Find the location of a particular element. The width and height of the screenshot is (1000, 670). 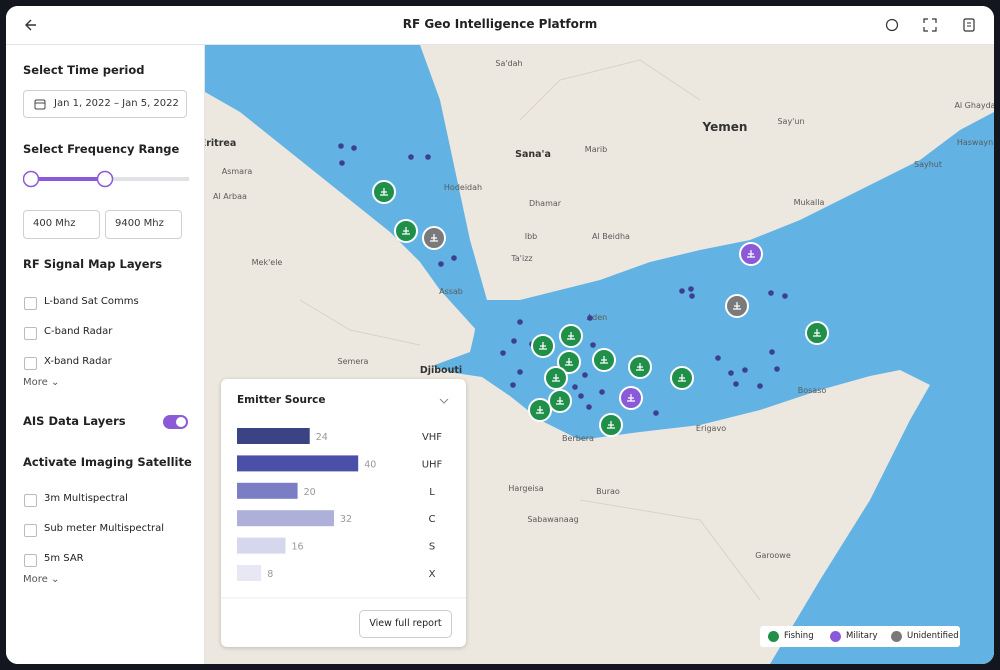

date-range: Jan 1, 2022 – Jan 5, 2022 is located at coordinates (116, 103).